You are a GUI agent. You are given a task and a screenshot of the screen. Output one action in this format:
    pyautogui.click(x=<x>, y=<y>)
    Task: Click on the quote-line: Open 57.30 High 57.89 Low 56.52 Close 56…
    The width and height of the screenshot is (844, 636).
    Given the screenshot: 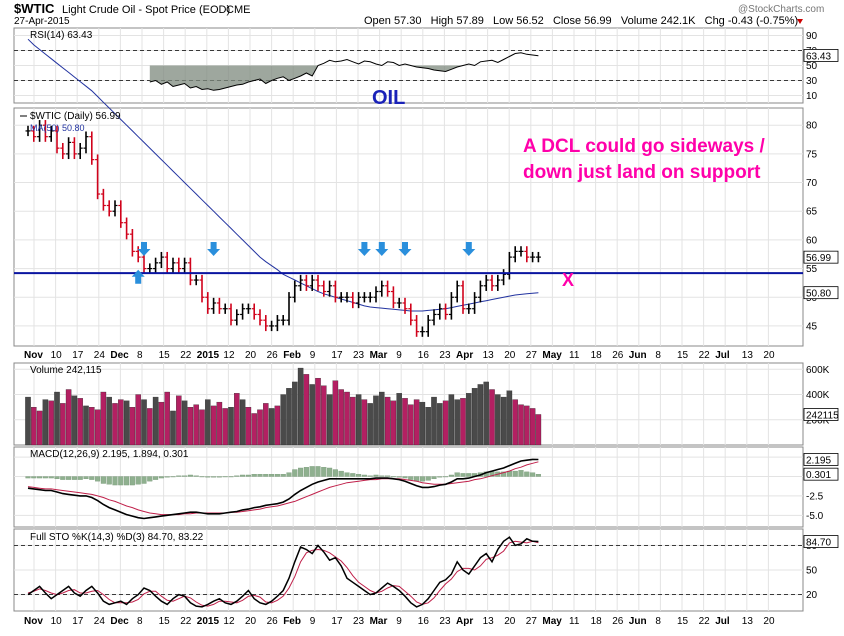 What is the action you would take?
    pyautogui.click(x=581, y=21)
    